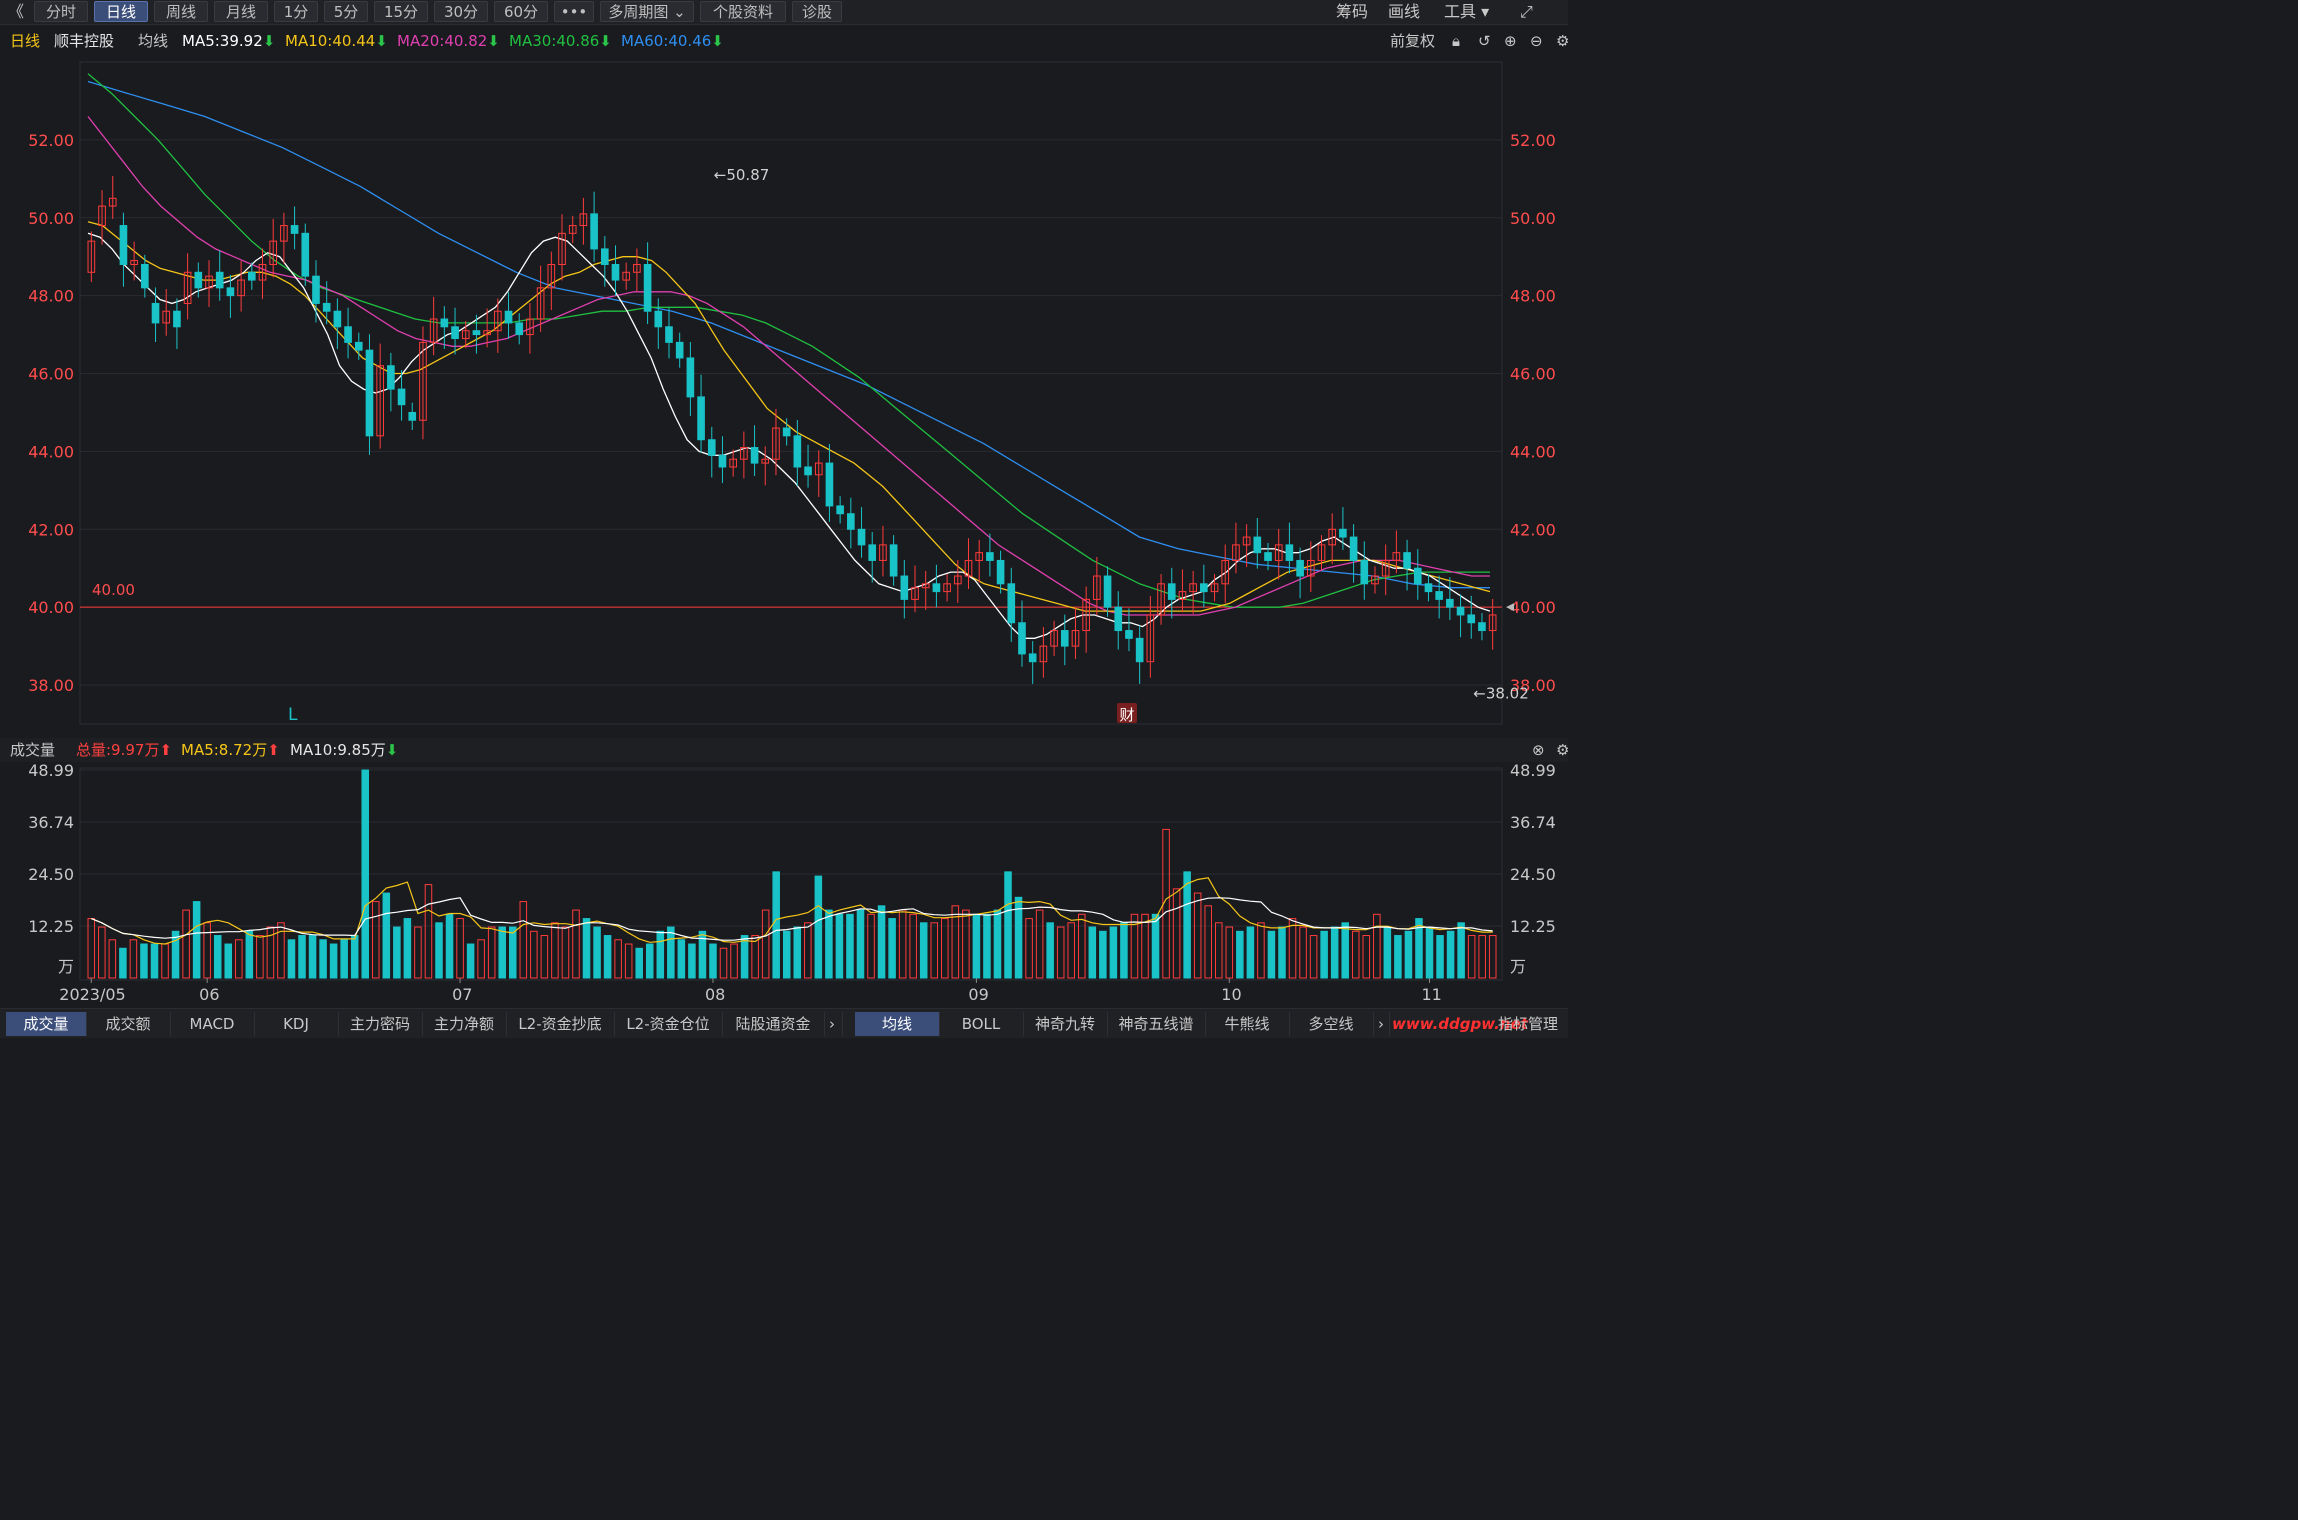 Image resolution: width=2298 pixels, height=1520 pixels. What do you see at coordinates (647, 11) in the screenshot?
I see `period-tab: 多周期图 ⌄` at bounding box center [647, 11].